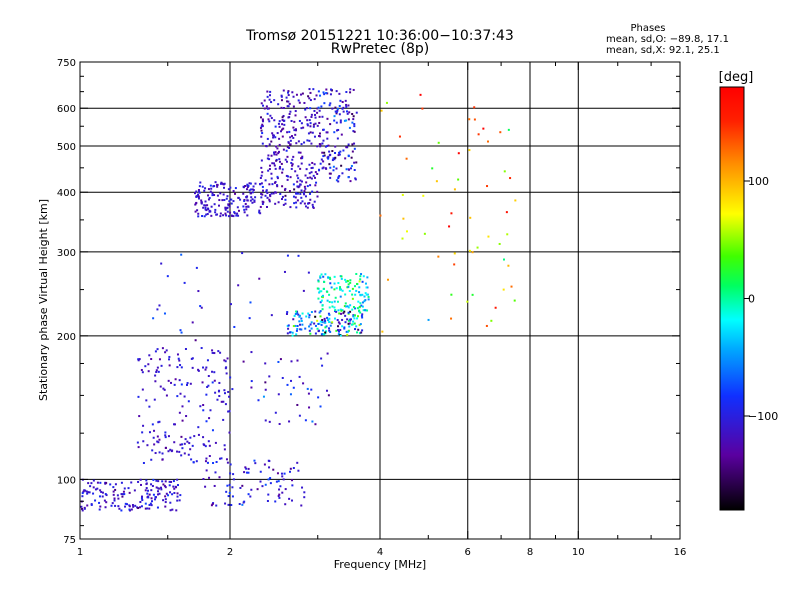 This screenshot has height=600, width=800. I want to click on phase-colorbar, so click(732, 298).